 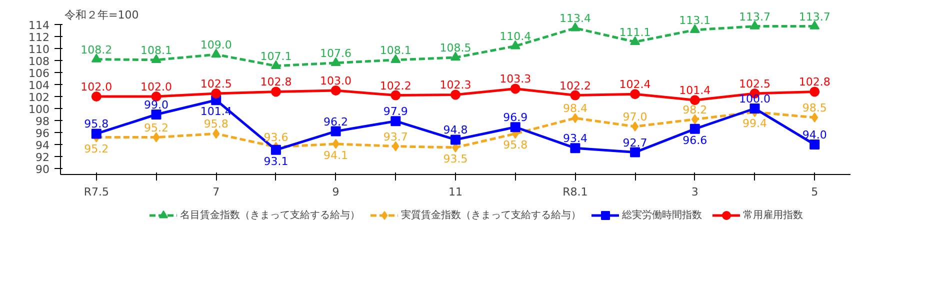 What do you see at coordinates (814, 108) in the screenshot?
I see `data-label: 98.5` at bounding box center [814, 108].